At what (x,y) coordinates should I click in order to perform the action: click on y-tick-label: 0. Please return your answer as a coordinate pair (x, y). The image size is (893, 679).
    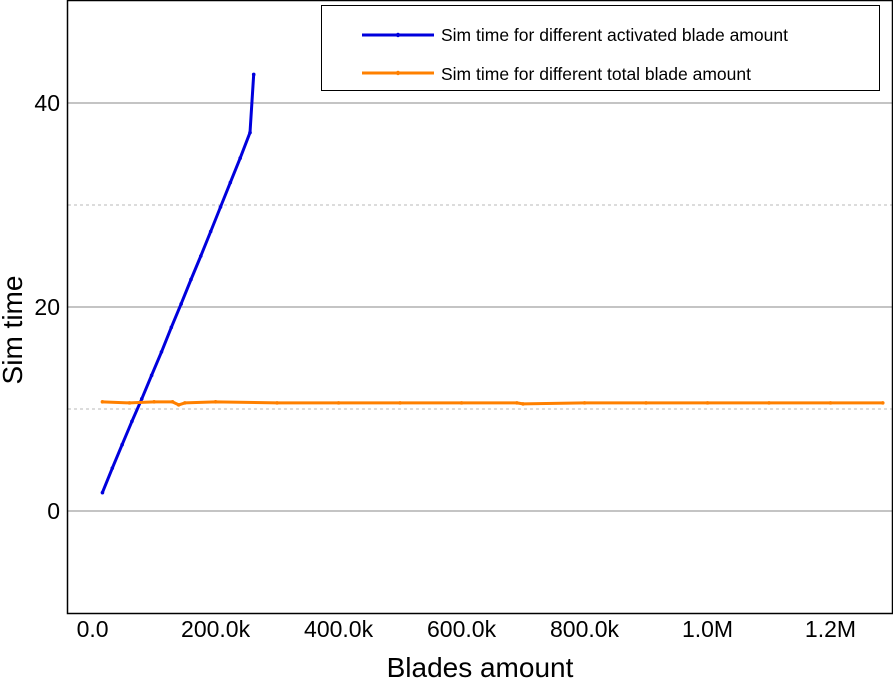
    Looking at the image, I should click on (53, 511).